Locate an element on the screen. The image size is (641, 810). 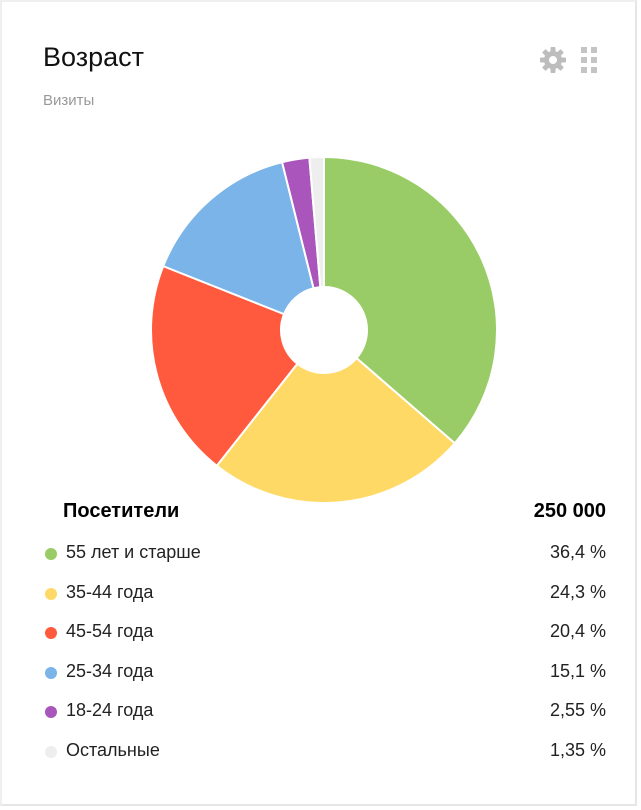
legend-percent: 2,55 % is located at coordinates (577, 710).